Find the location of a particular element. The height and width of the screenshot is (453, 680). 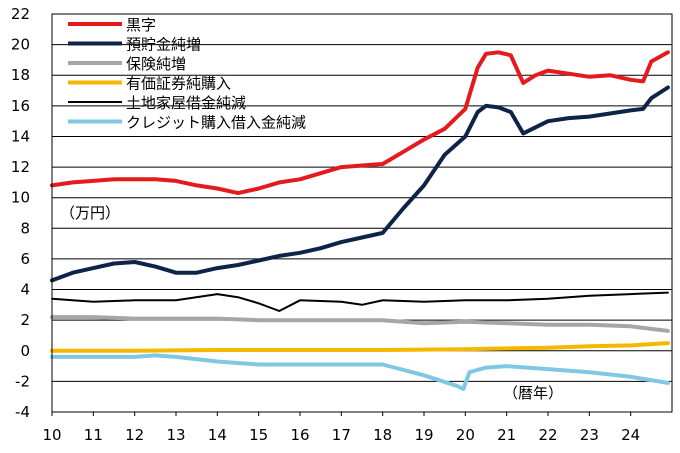

y-tick-label: 12 is located at coordinates (20, 167).